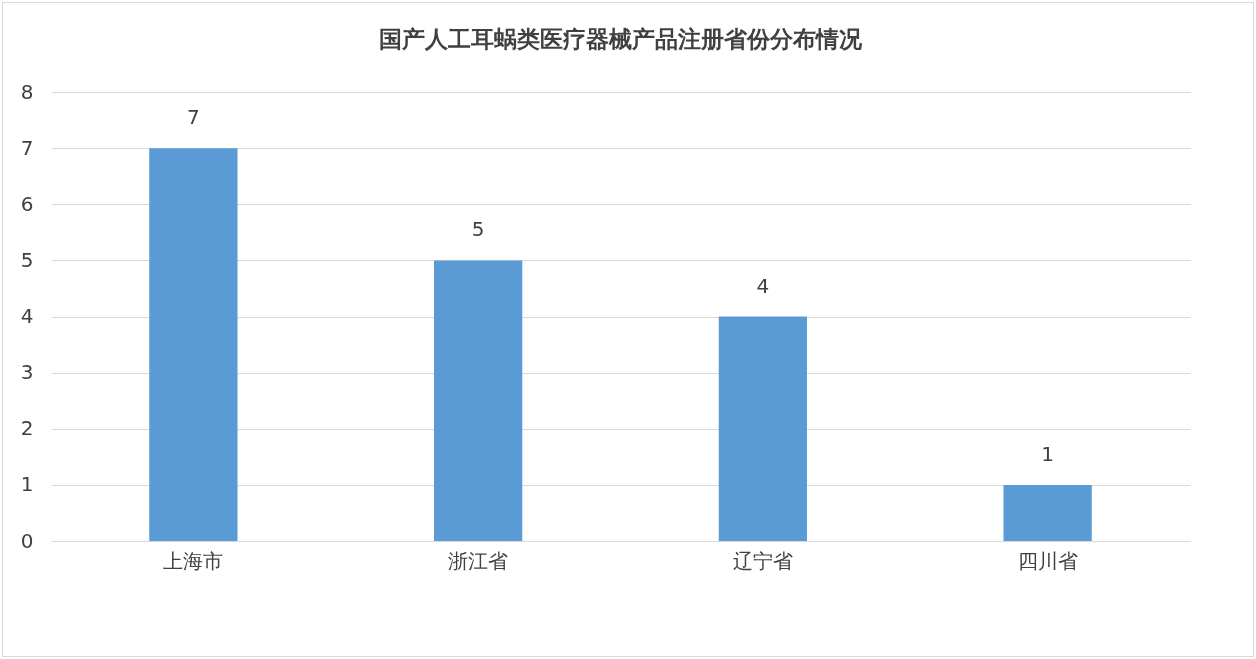 The height and width of the screenshot is (659, 1256). I want to click on y-tick-label: 2, so click(27, 428).